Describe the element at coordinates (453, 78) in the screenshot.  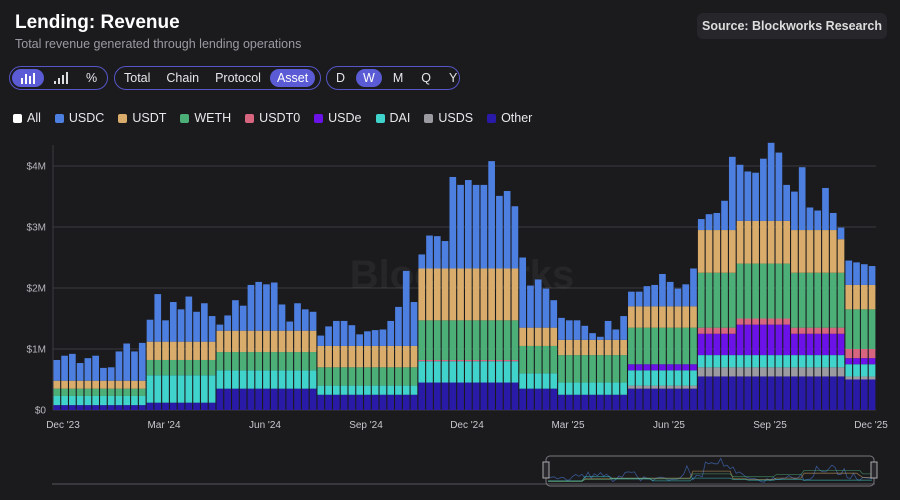
I see `interval-y: Y` at that location.